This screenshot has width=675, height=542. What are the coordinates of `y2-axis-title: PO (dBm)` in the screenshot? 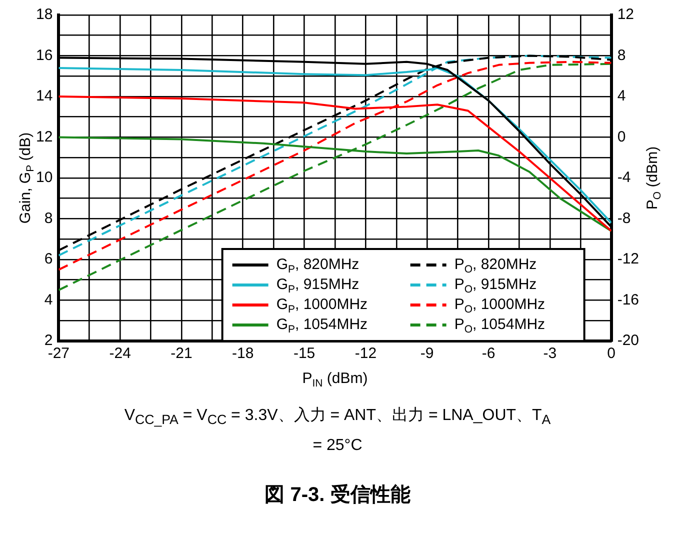 It's located at (654, 178).